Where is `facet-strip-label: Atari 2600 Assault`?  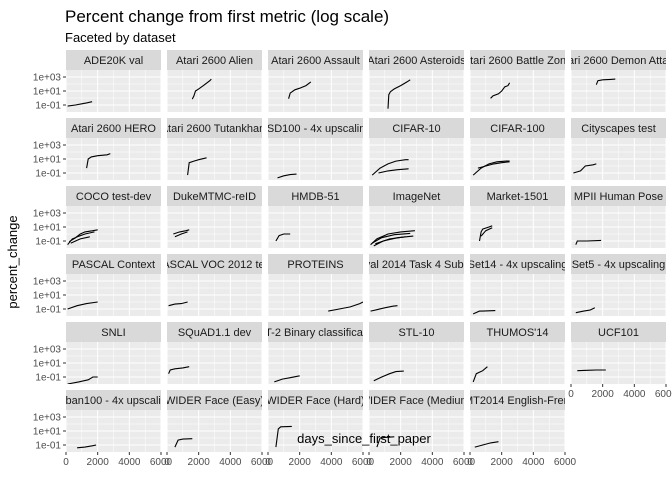 facet-strip-label: Atari 2600 Assault is located at coordinates (315, 61).